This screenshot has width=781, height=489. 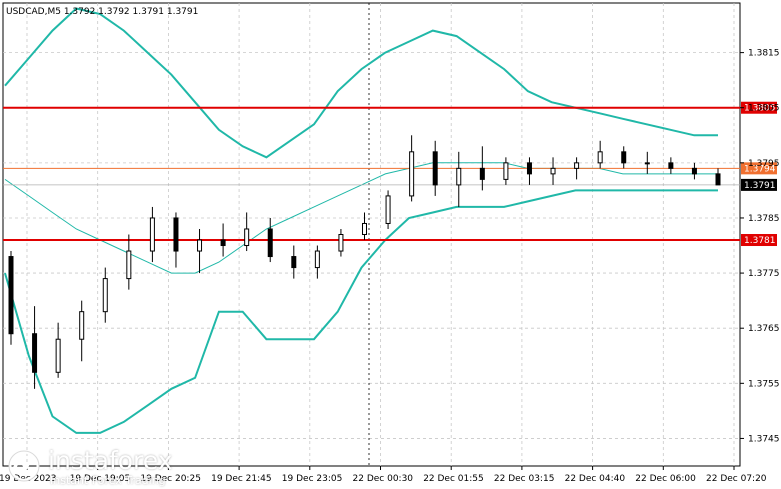 What do you see at coordinates (764, 219) in the screenshot?
I see `y-tick-label: 1.3785` at bounding box center [764, 219].